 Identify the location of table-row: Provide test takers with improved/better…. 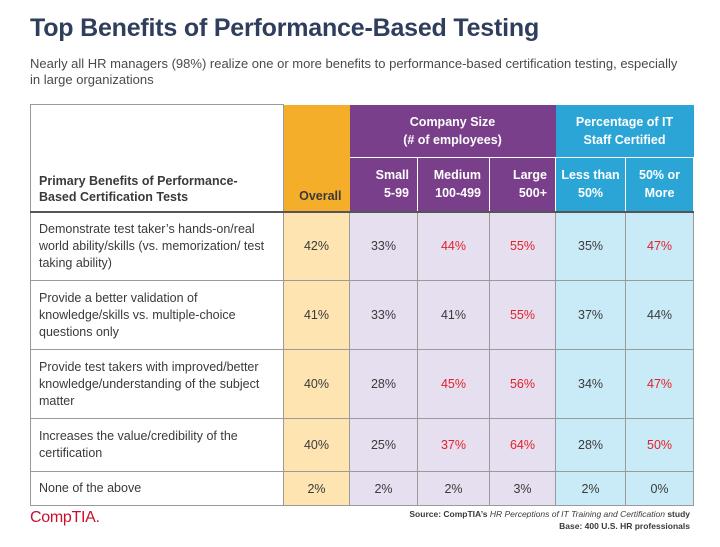
(362, 384).